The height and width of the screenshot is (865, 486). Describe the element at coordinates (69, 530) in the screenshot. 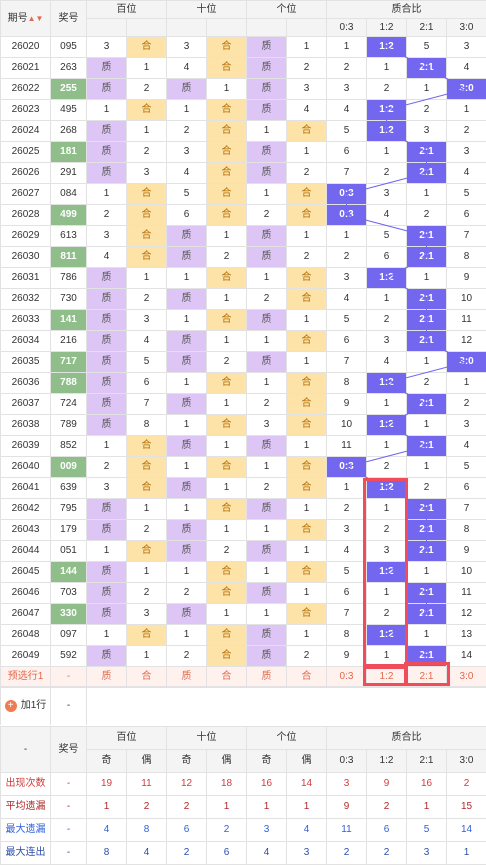

I see `prize-cell: 179` at that location.